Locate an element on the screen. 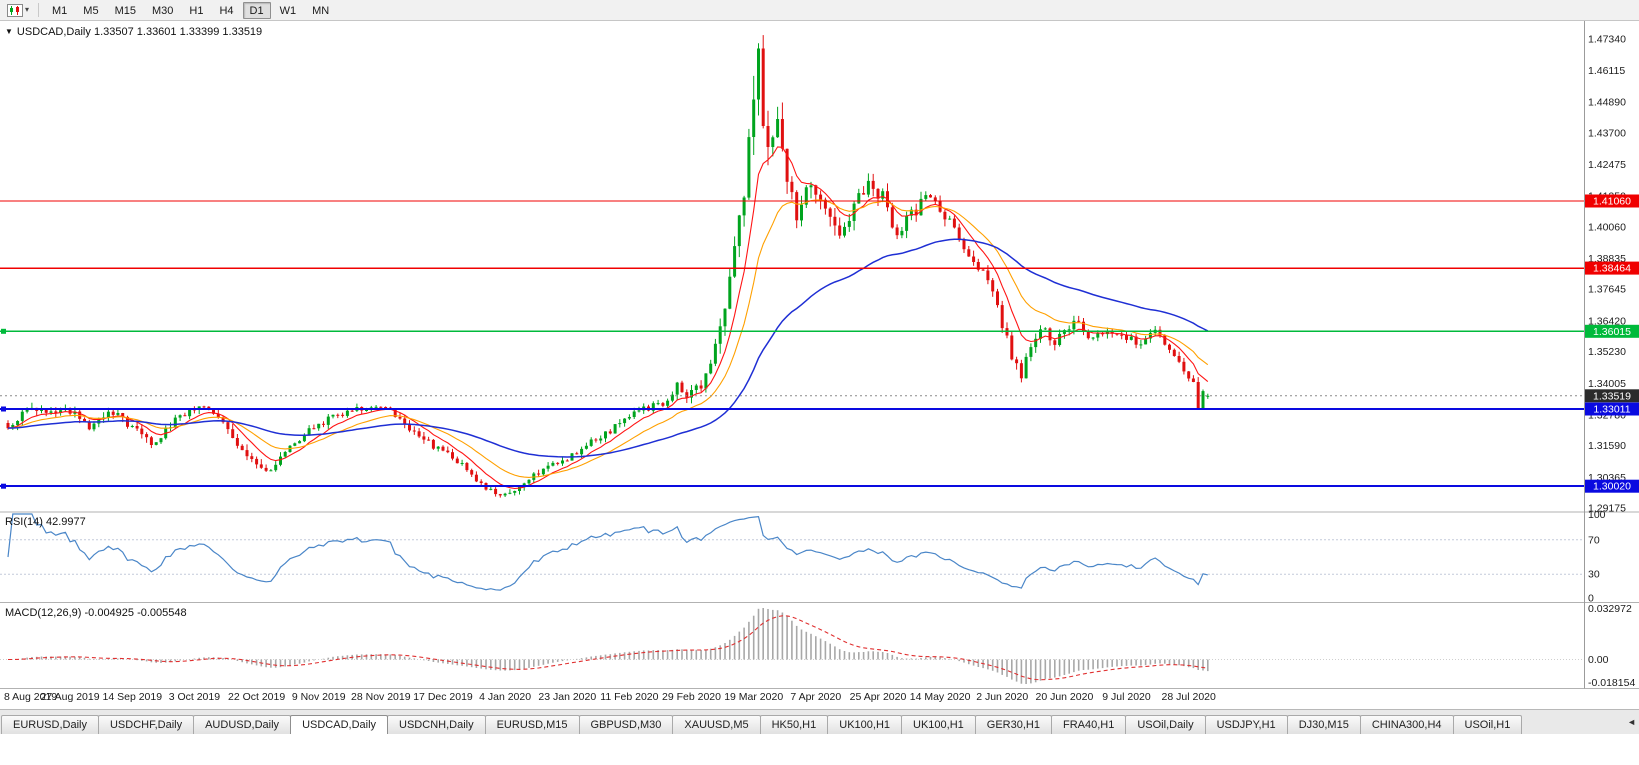 The height and width of the screenshot is (765, 1639). svg-text: 0.00 is located at coordinates (1598, 660).